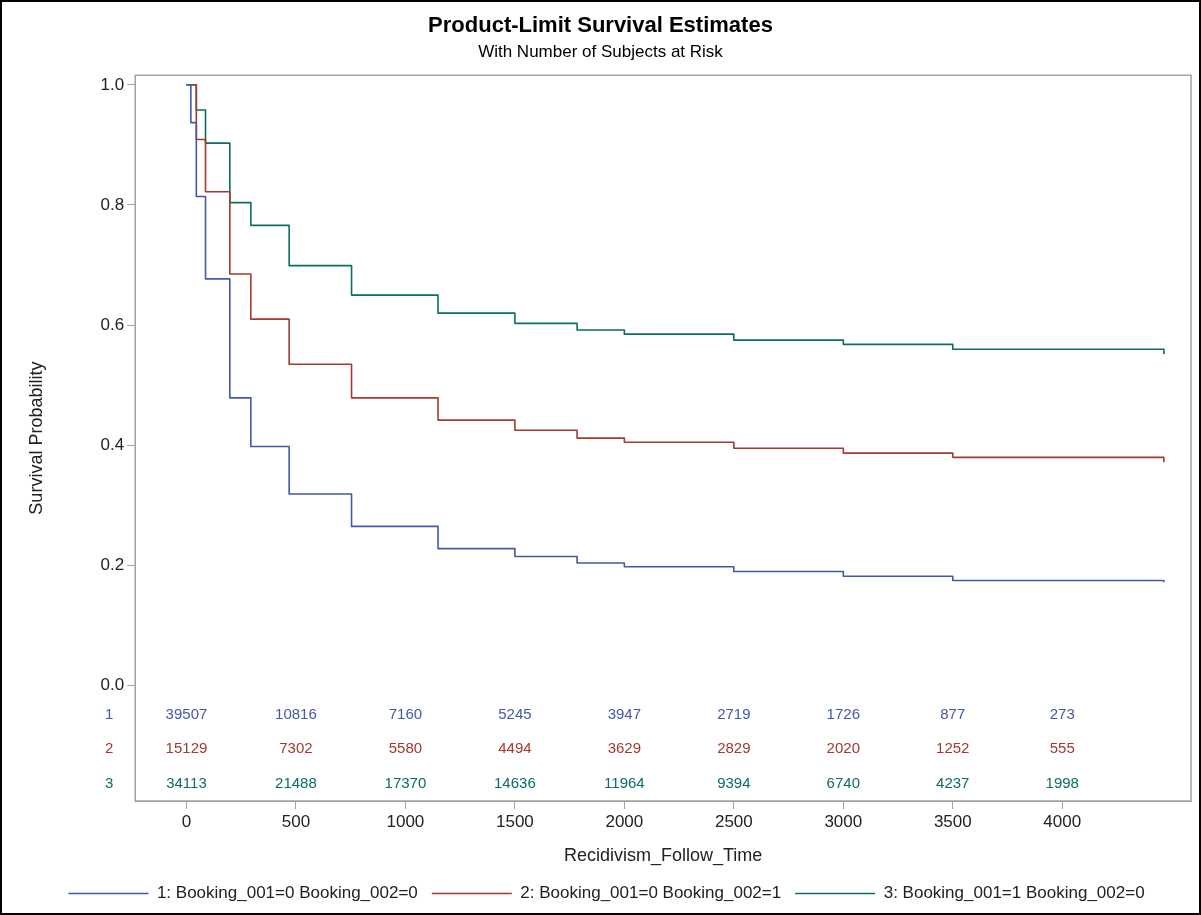 The width and height of the screenshot is (1201, 915). I want to click on x-tick-label: 0, so click(186, 821).